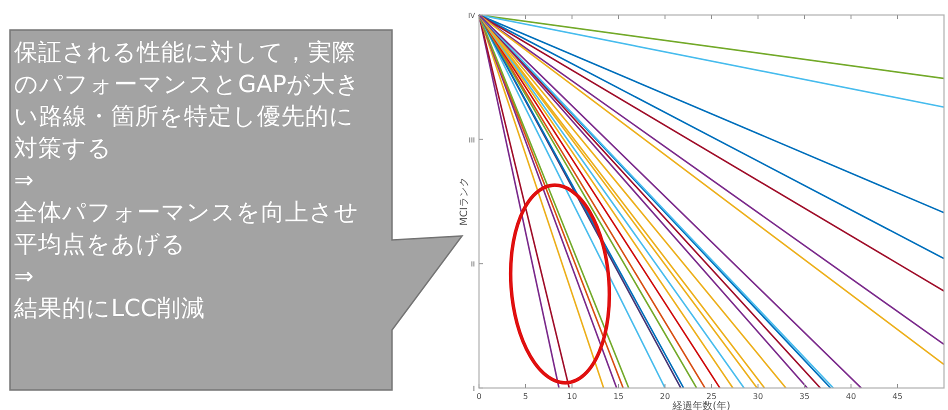 Image resolution: width=948 pixels, height=410 pixels. I want to click on x-tick-label: 30, so click(758, 396).